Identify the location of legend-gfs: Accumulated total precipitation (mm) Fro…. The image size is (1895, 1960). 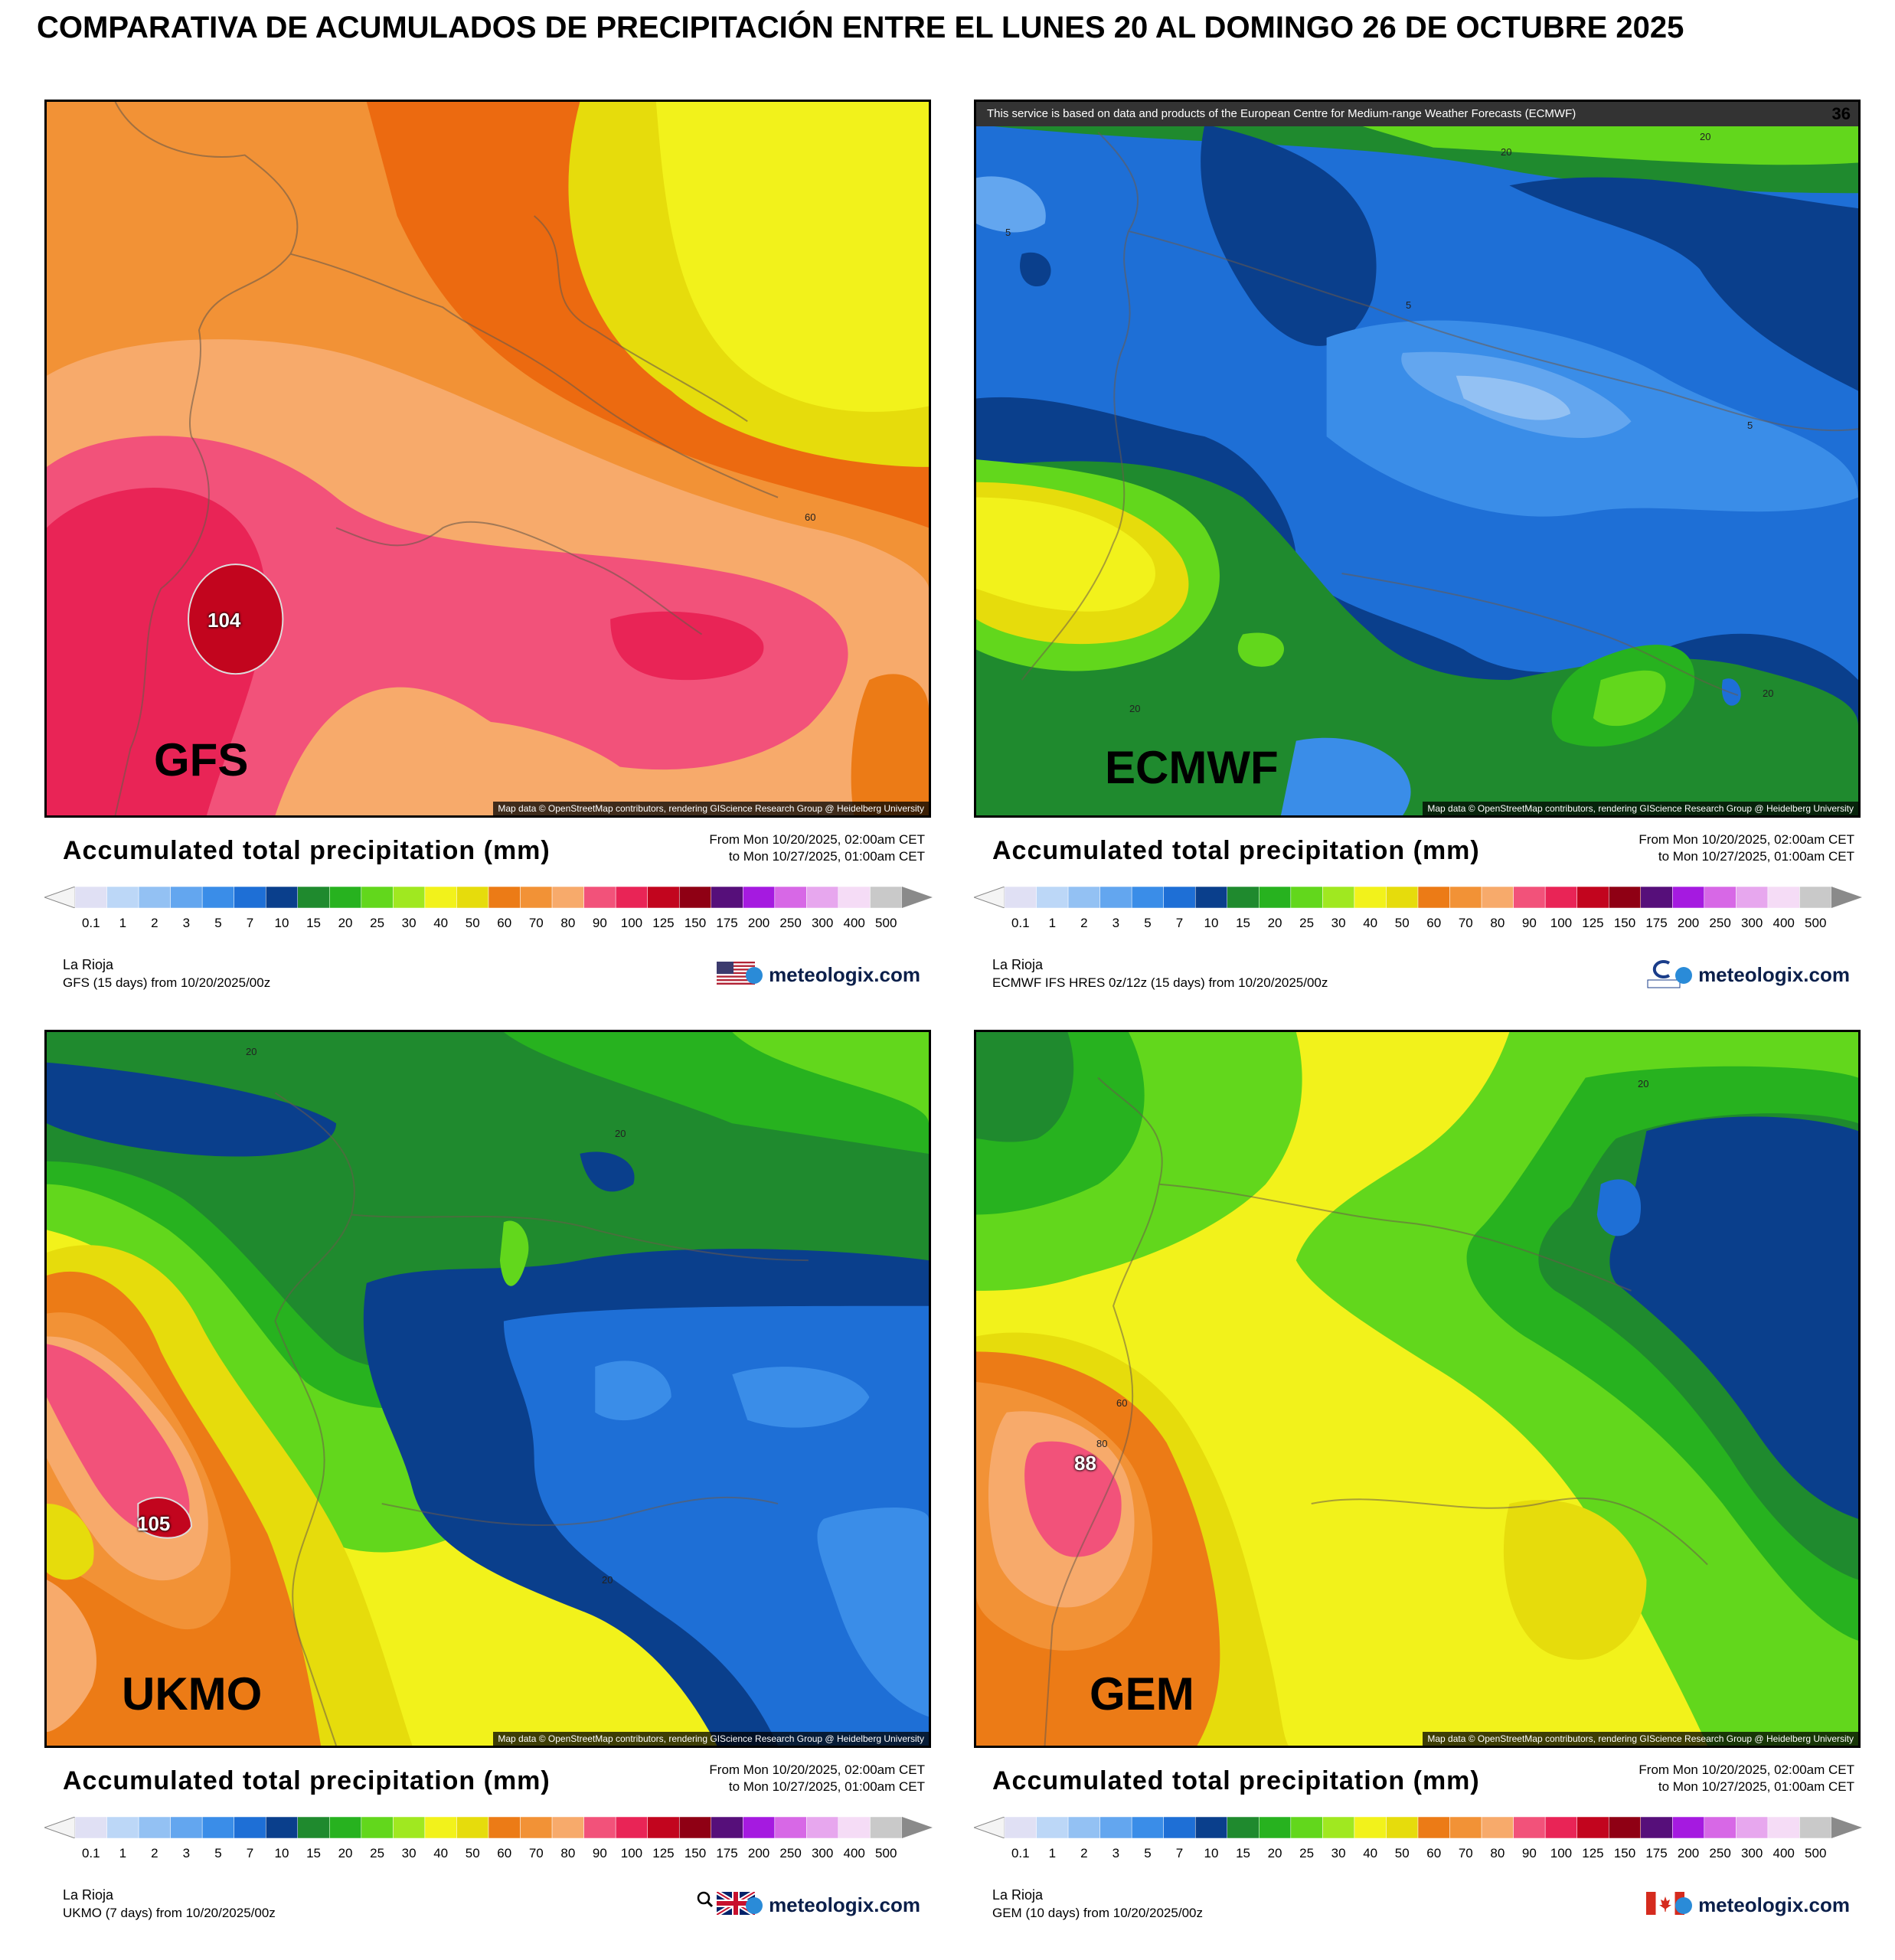
(489, 908).